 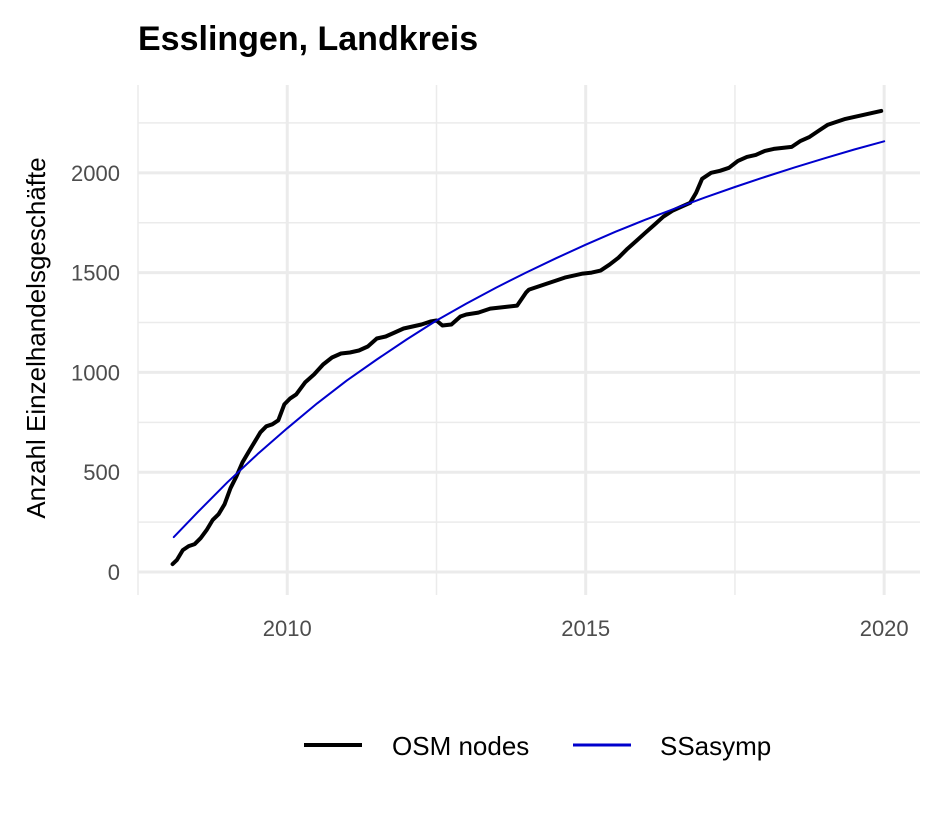 I want to click on chart-title: Esslingen, Landkreis, so click(x=308, y=39).